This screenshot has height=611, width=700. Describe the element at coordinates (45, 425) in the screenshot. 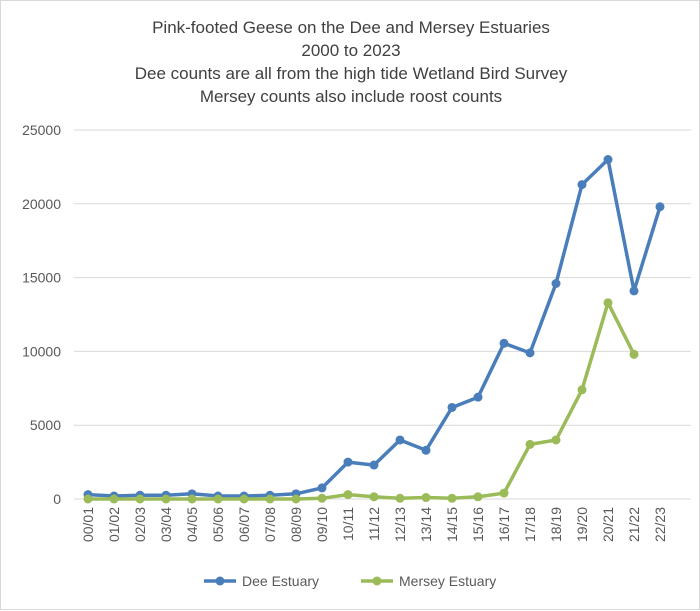

I see `y-tick-label: 5000` at that location.